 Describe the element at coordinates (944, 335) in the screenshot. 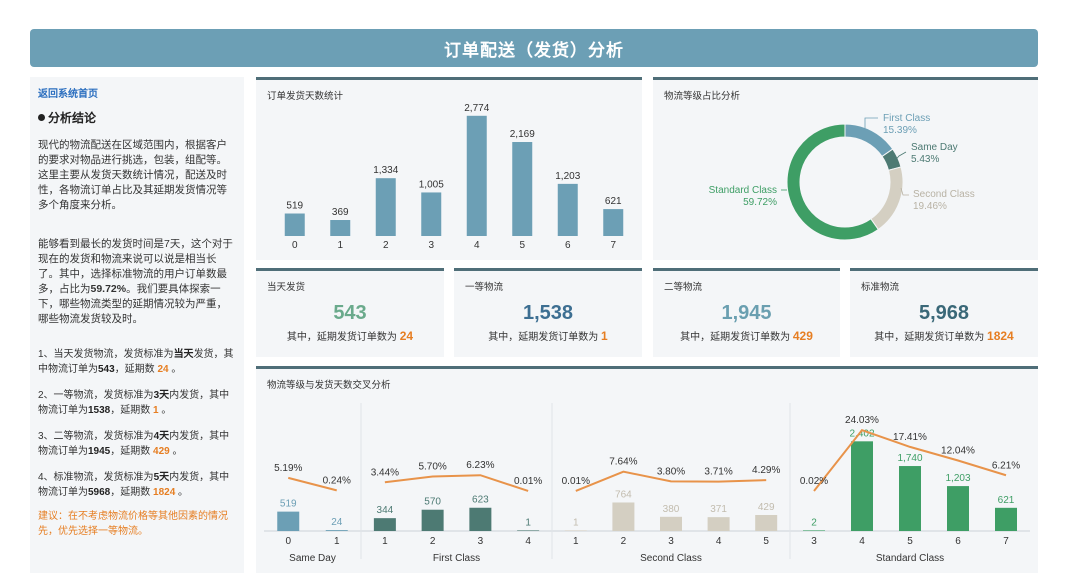

I see `kpi-subtext: 其中，延期发货订单数为 1824` at that location.